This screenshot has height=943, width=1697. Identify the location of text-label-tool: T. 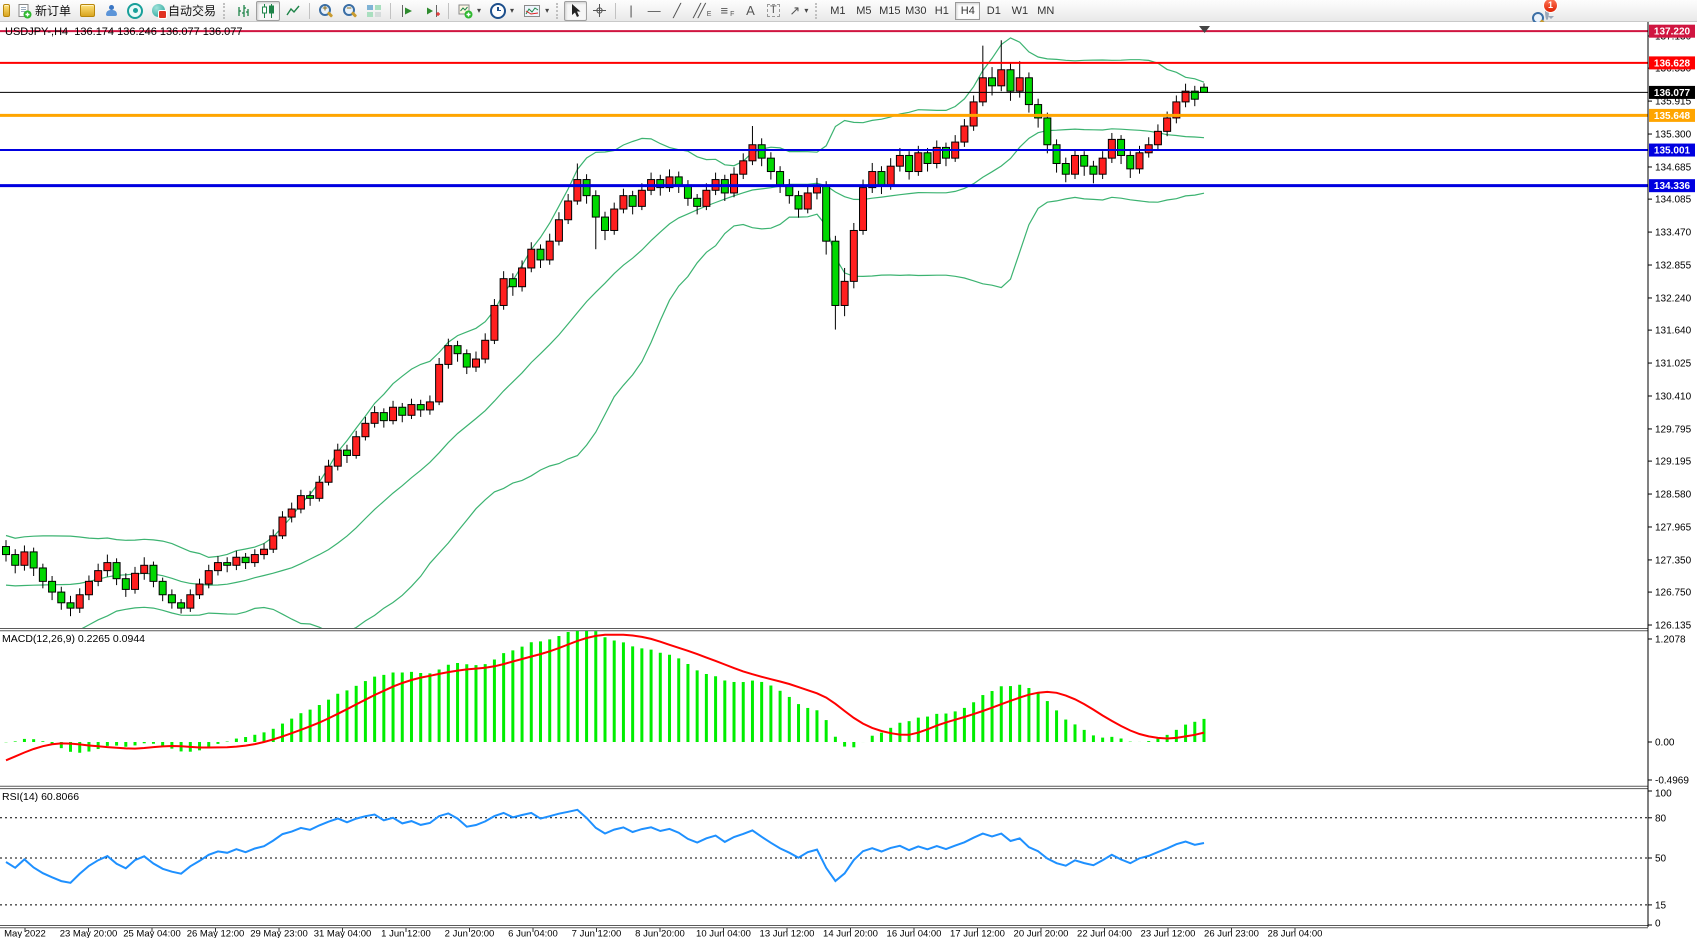
(773, 11).